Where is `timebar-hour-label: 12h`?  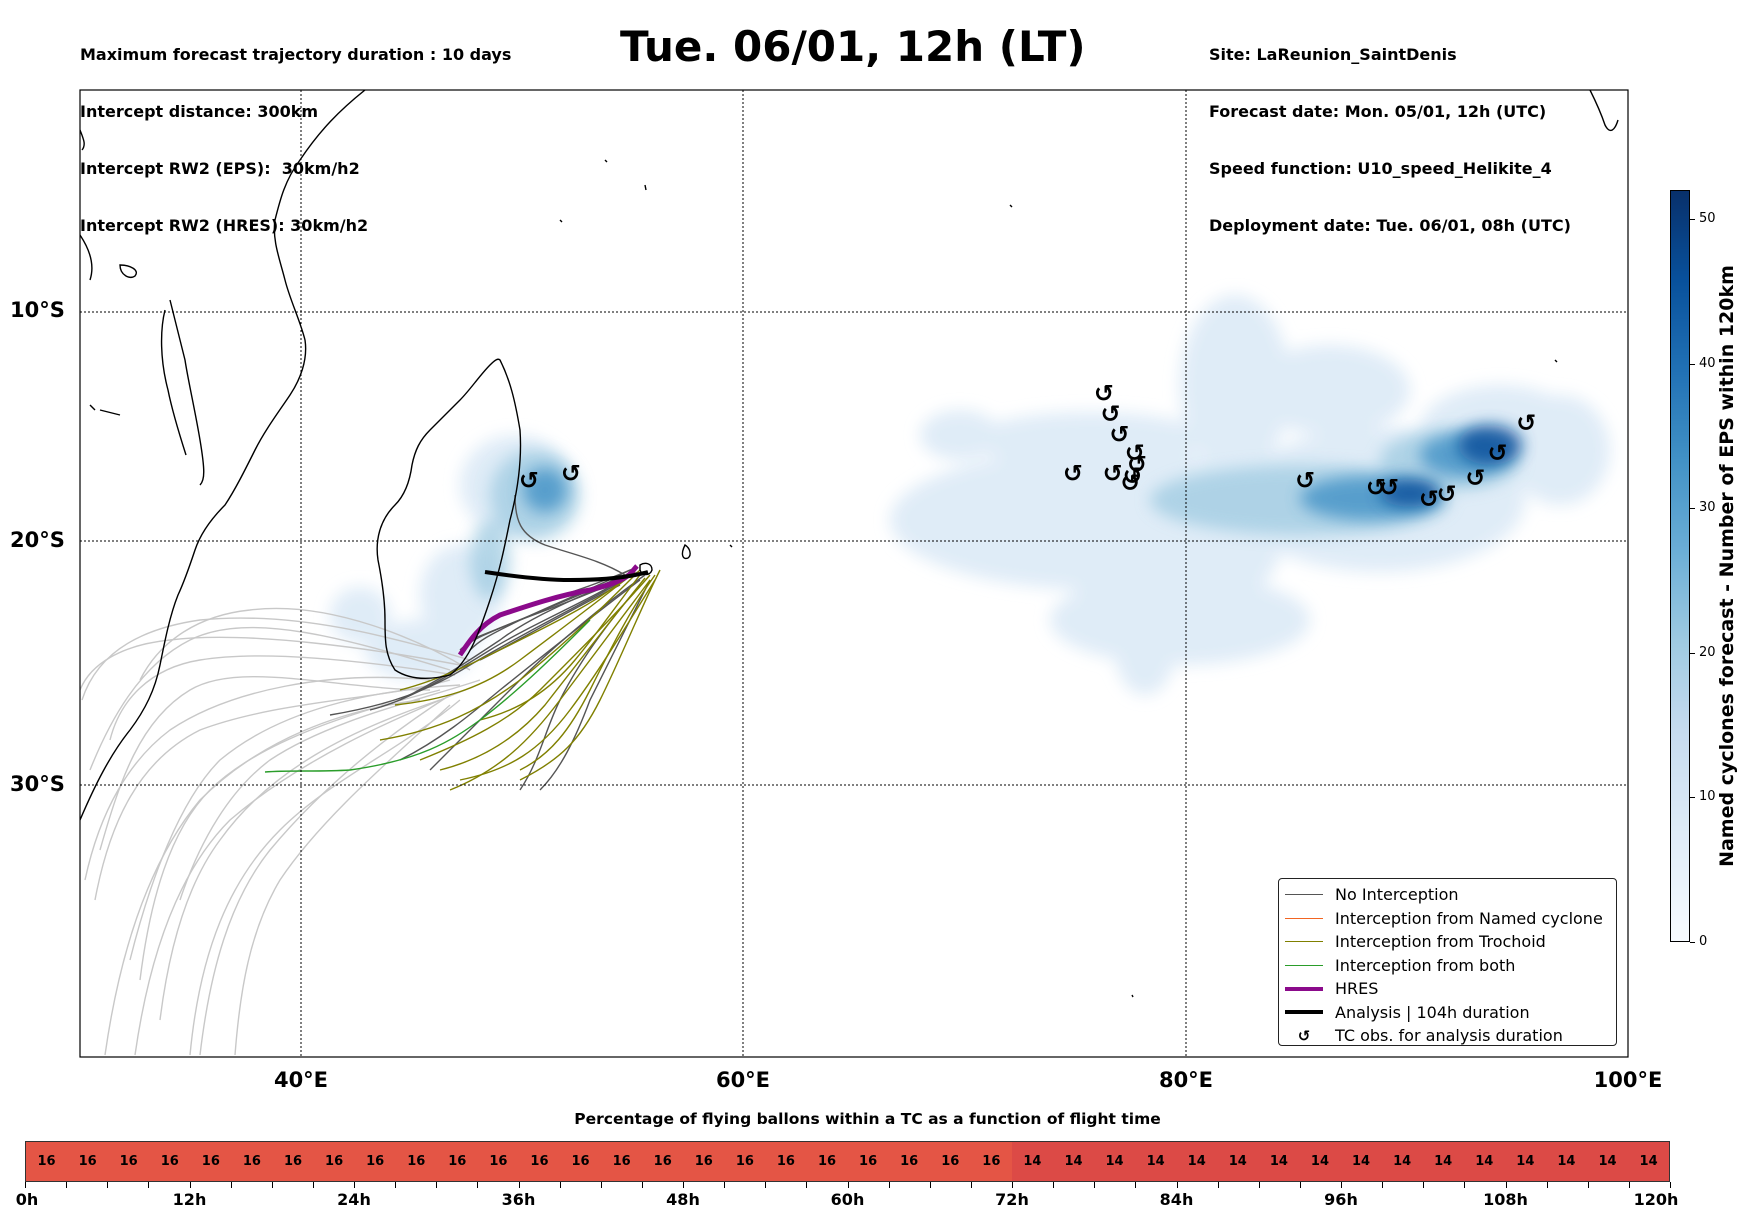
timebar-hour-label: 12h is located at coordinates (189, 1199).